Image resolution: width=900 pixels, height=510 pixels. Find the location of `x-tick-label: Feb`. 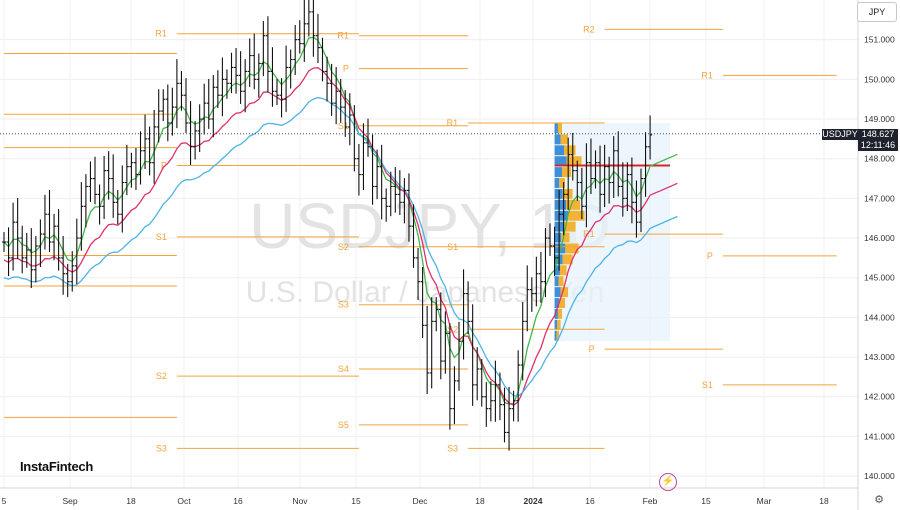

x-tick-label: Feb is located at coordinates (650, 501).